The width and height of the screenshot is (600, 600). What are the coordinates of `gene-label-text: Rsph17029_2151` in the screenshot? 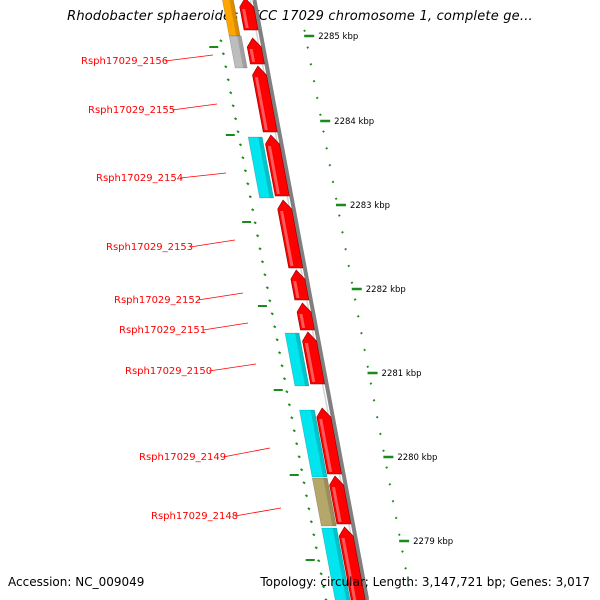 It's located at (162, 330).